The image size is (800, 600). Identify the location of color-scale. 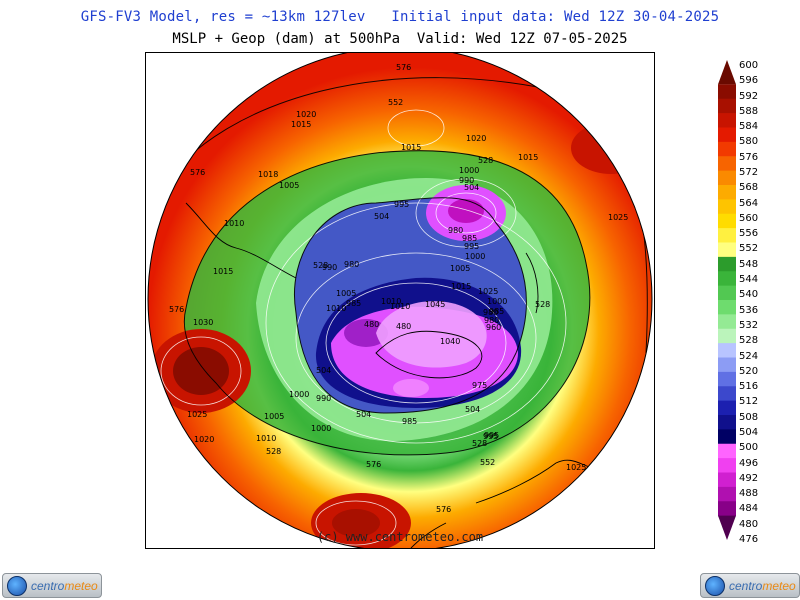
(727, 300).